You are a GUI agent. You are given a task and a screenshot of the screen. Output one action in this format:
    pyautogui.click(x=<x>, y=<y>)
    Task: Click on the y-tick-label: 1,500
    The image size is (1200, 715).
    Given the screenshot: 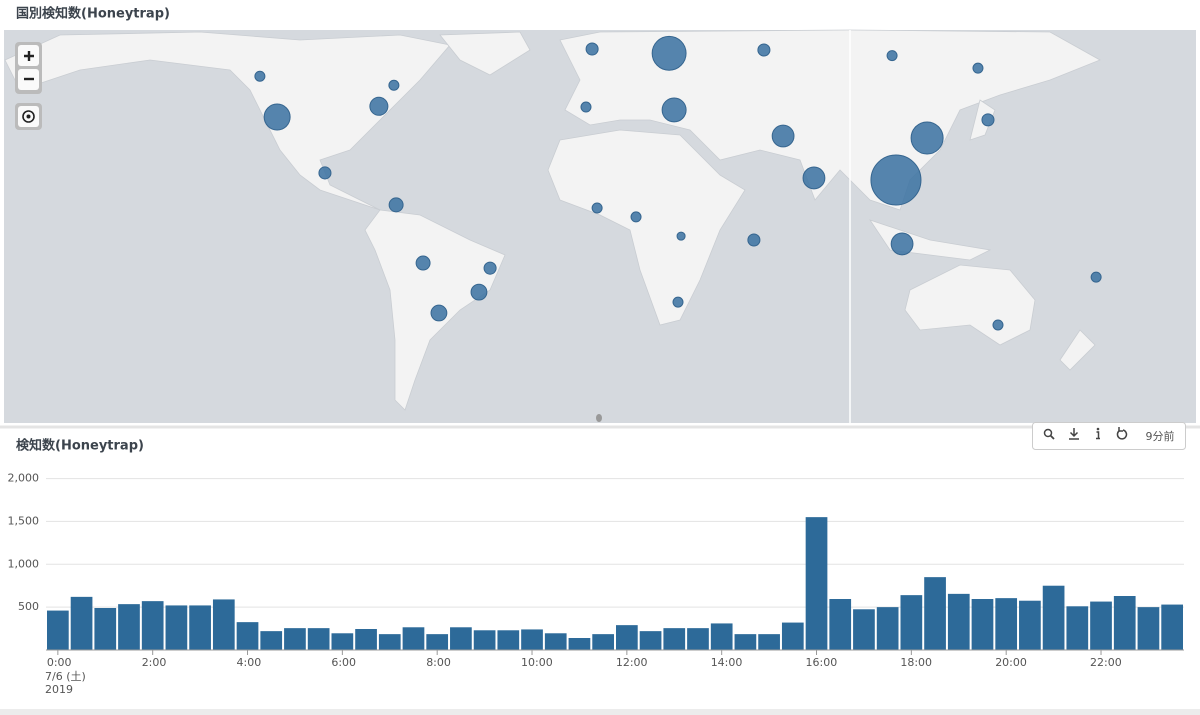 What is the action you would take?
    pyautogui.click(x=24, y=520)
    